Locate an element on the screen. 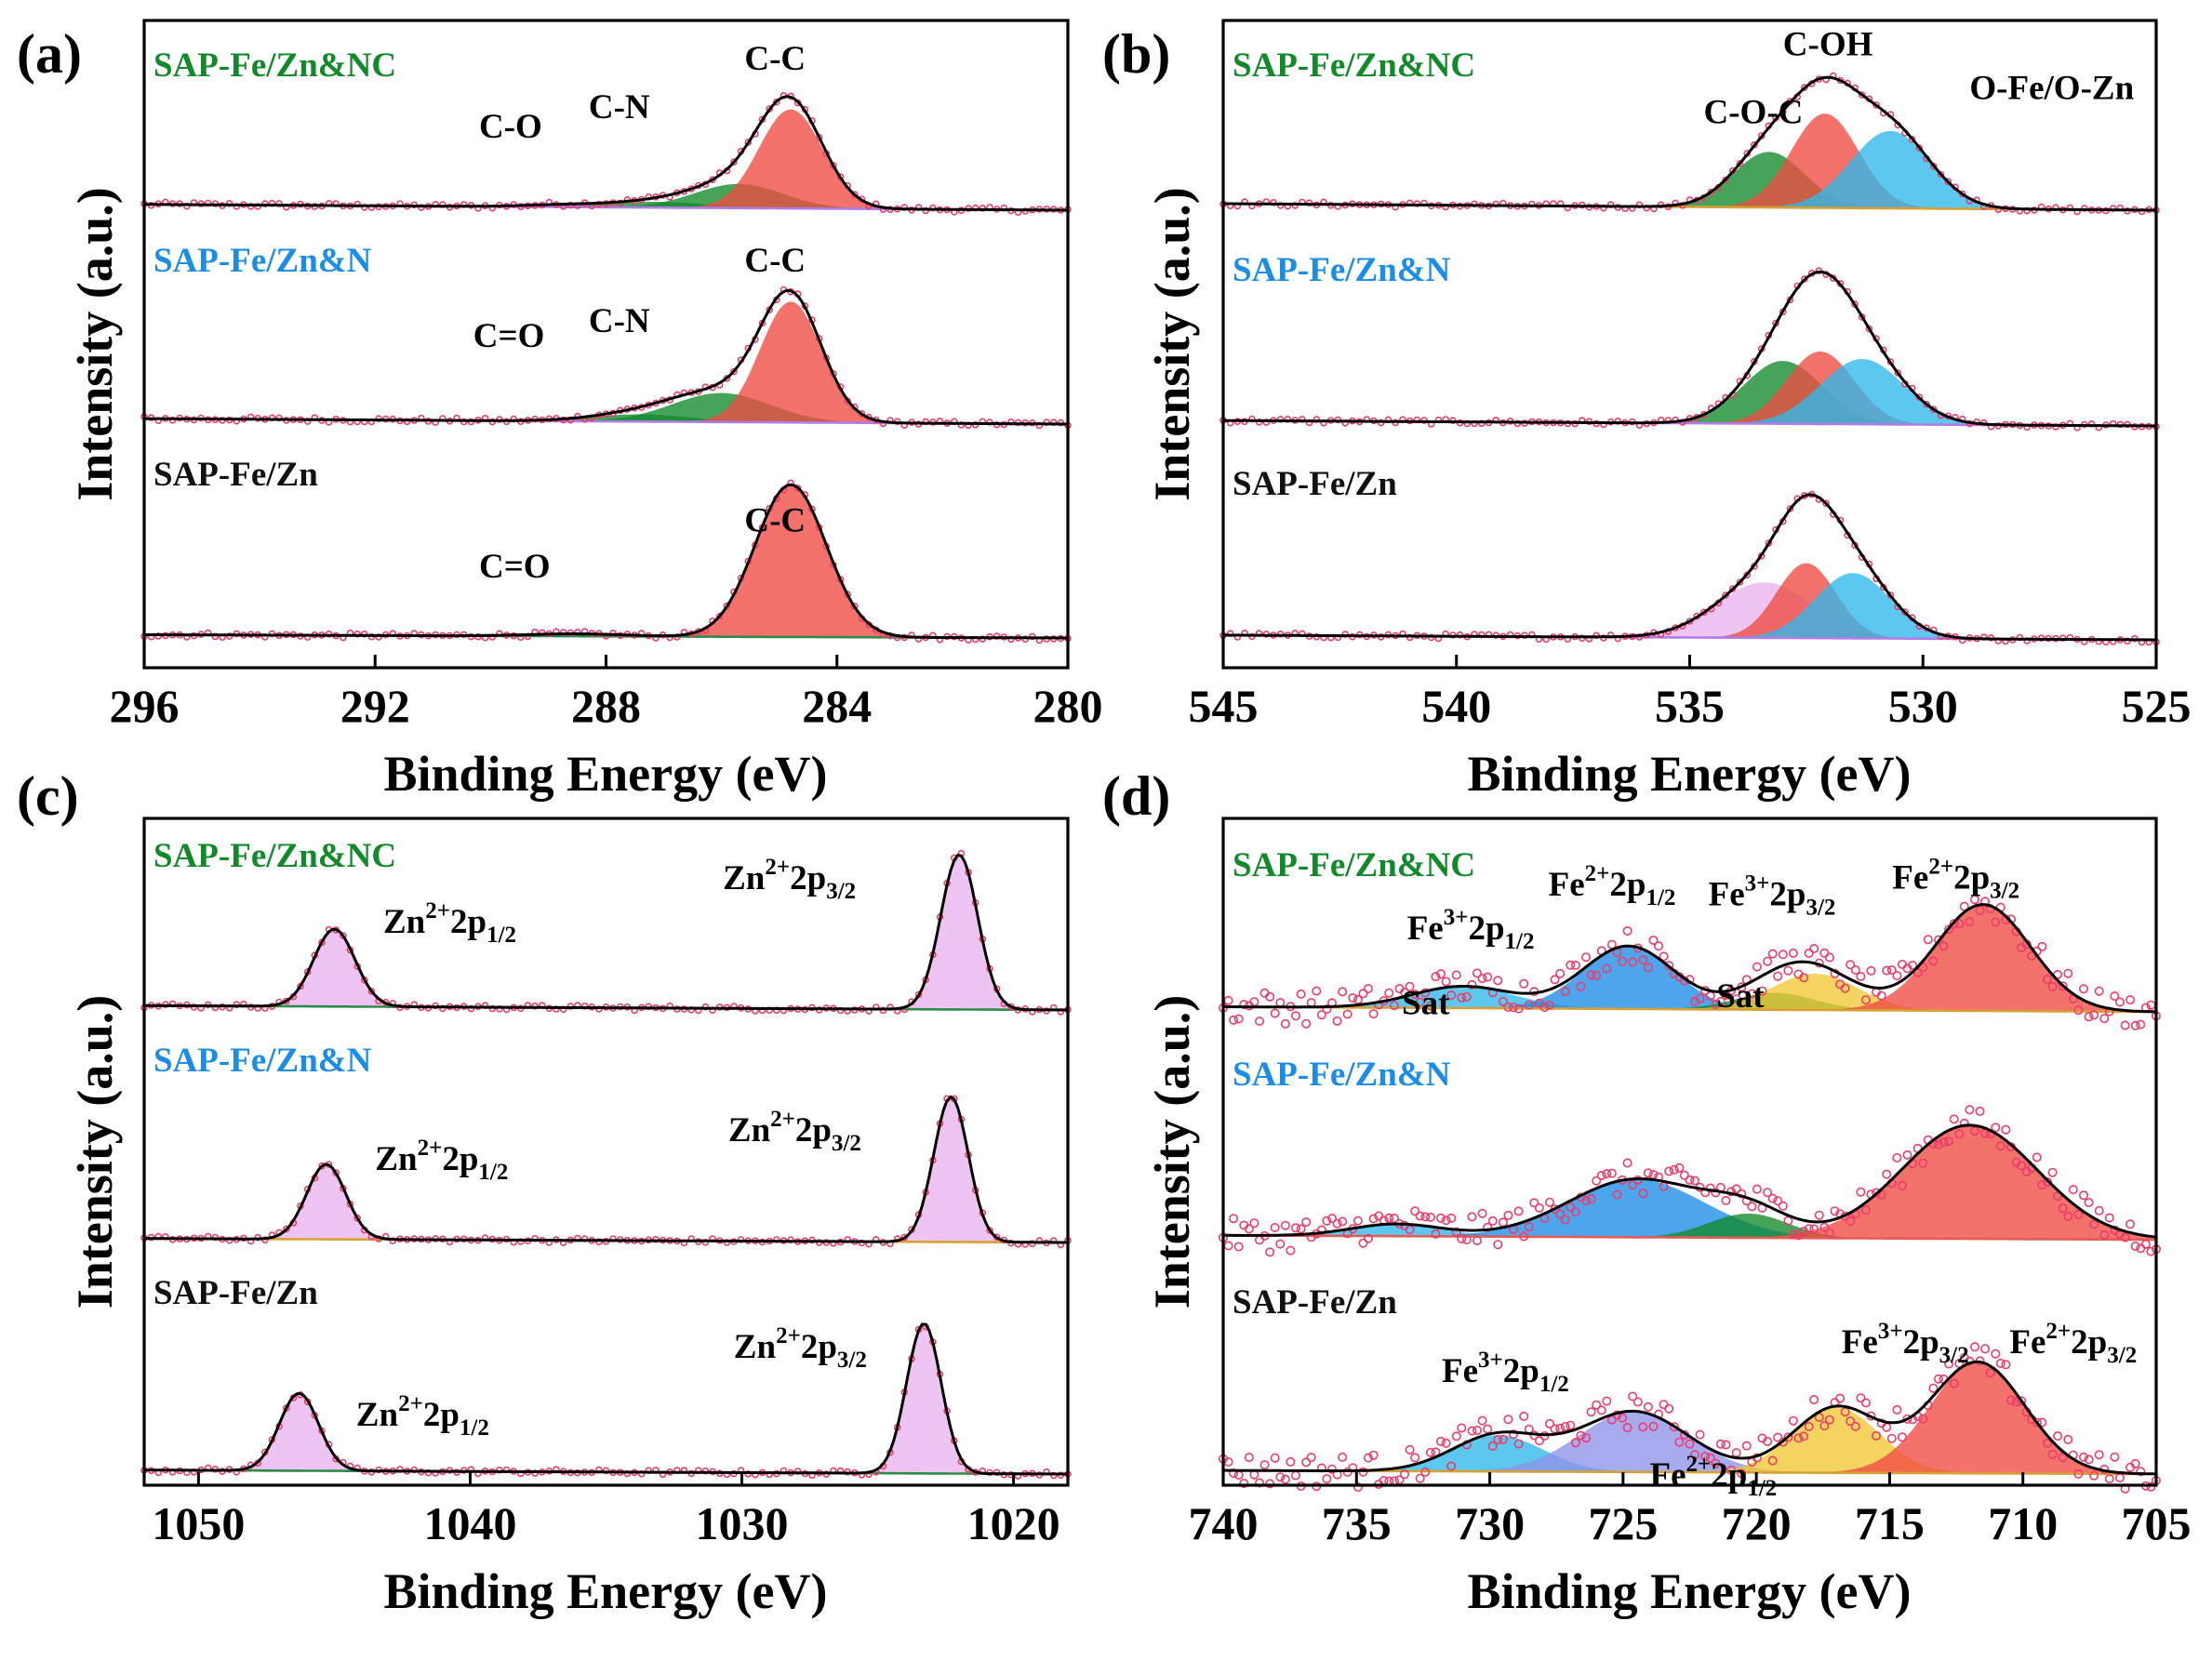  peak-annotation: C-O-C is located at coordinates (1754, 112).